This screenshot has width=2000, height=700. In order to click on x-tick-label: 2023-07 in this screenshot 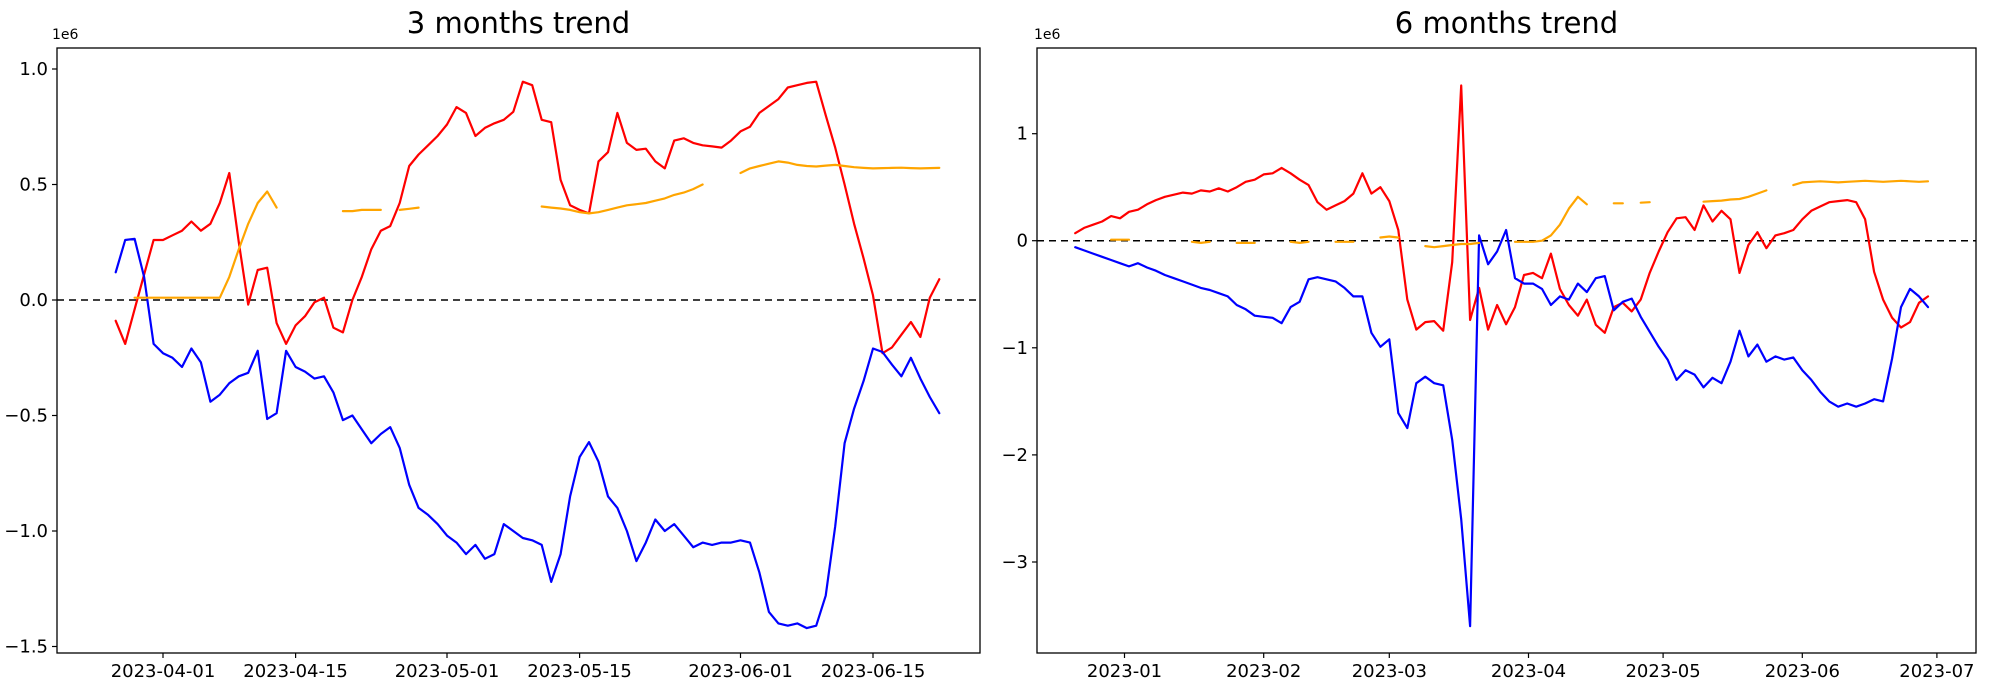, I will do `click(1936, 671)`.